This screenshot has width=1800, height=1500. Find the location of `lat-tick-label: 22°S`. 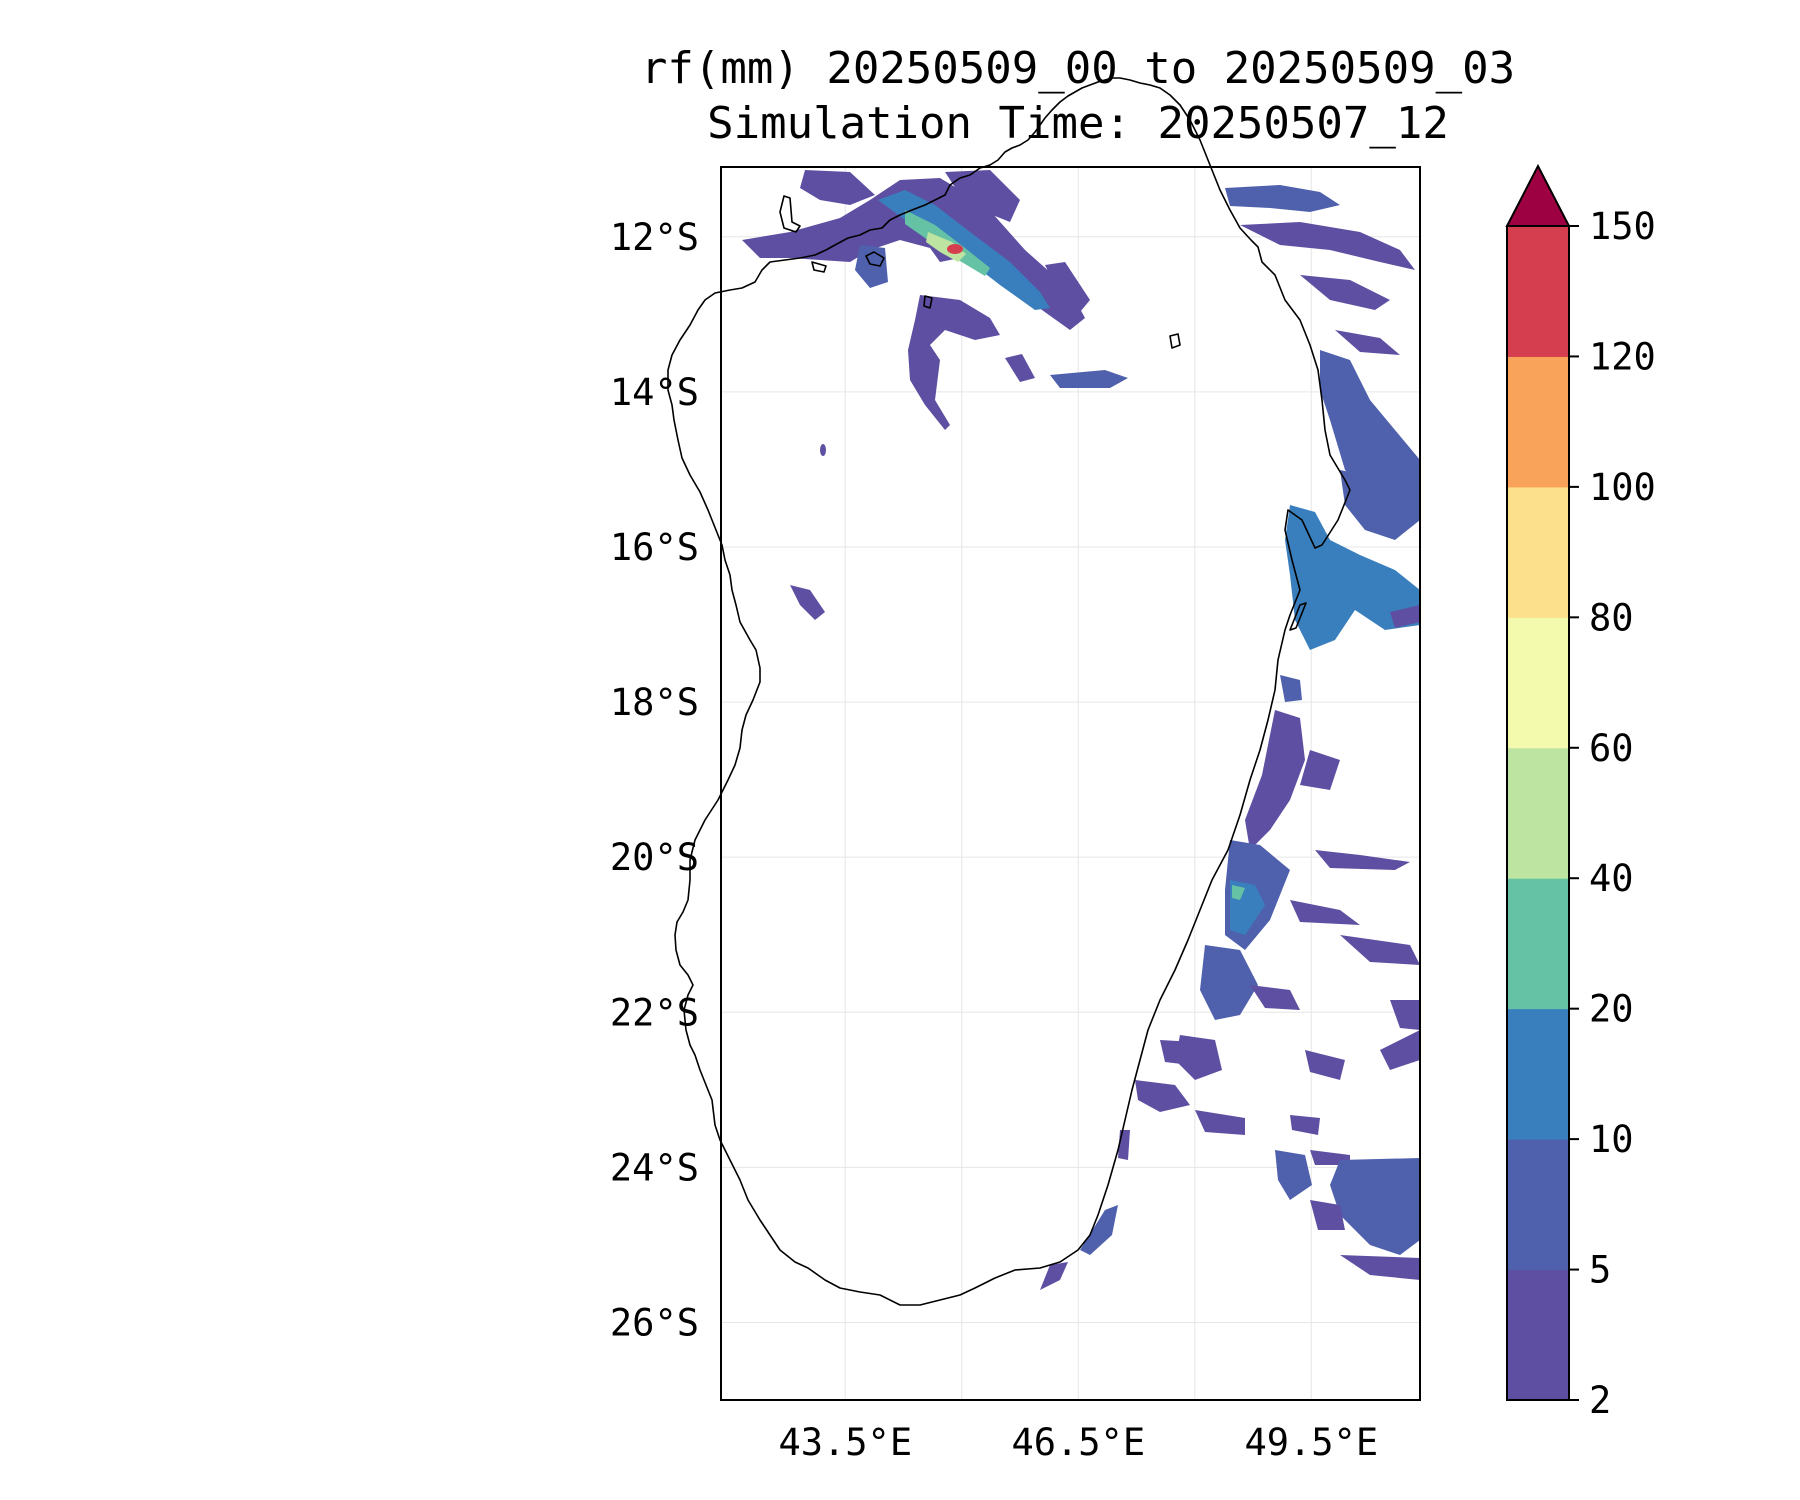

lat-tick-label: 22°S is located at coordinates (654, 1012).